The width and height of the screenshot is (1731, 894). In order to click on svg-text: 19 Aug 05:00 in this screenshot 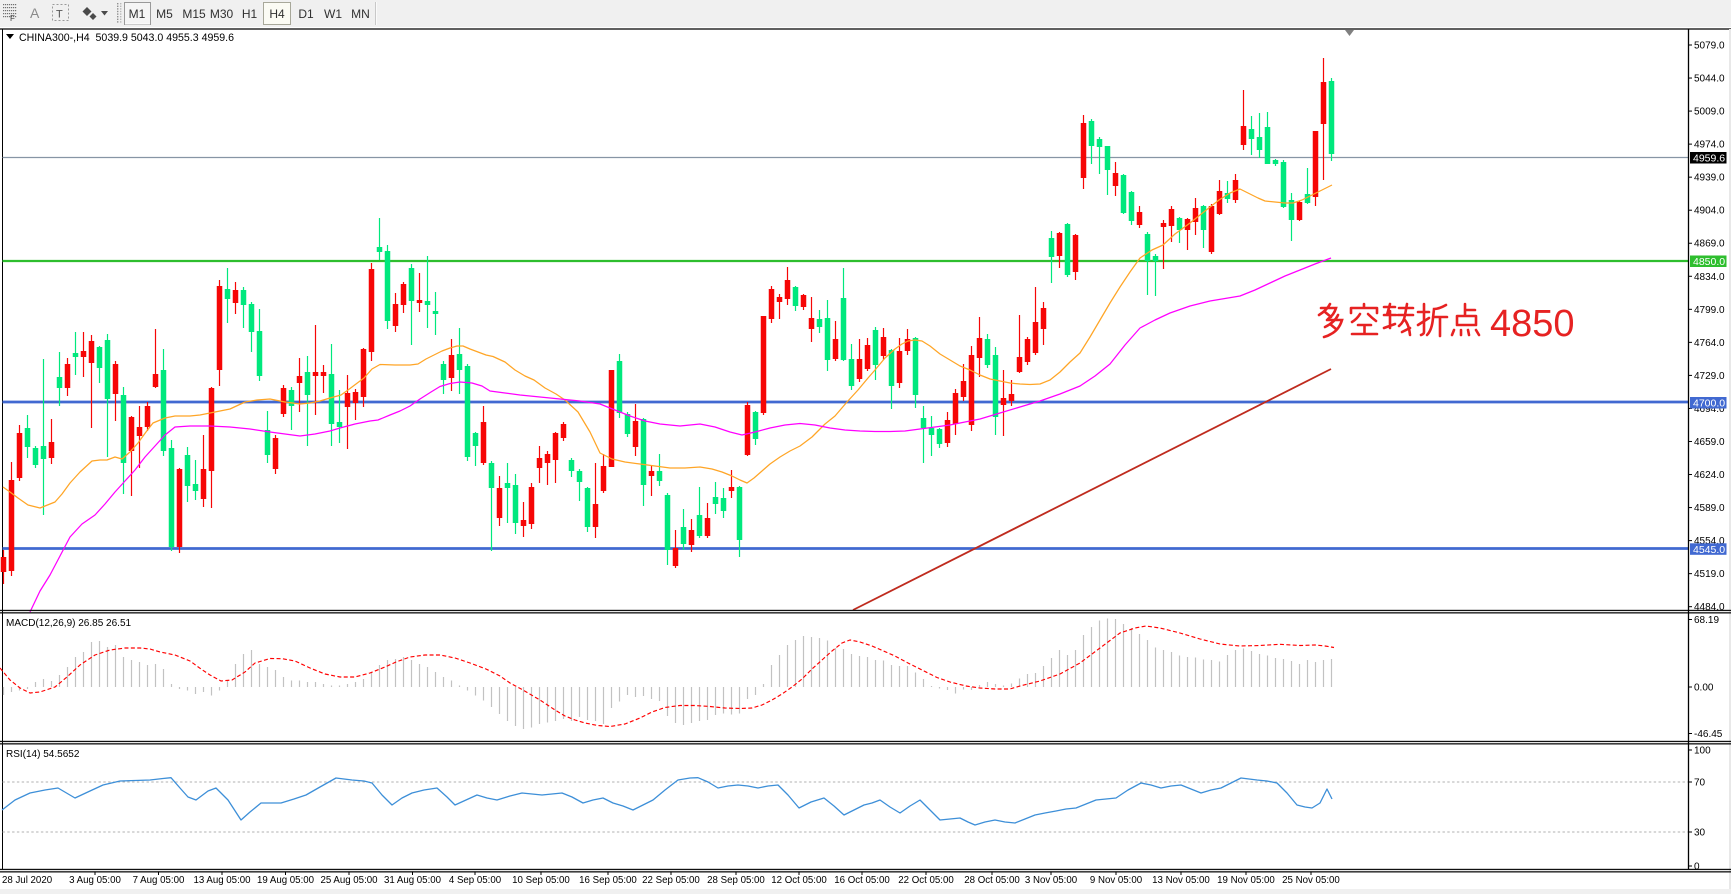, I will do `click(286, 880)`.